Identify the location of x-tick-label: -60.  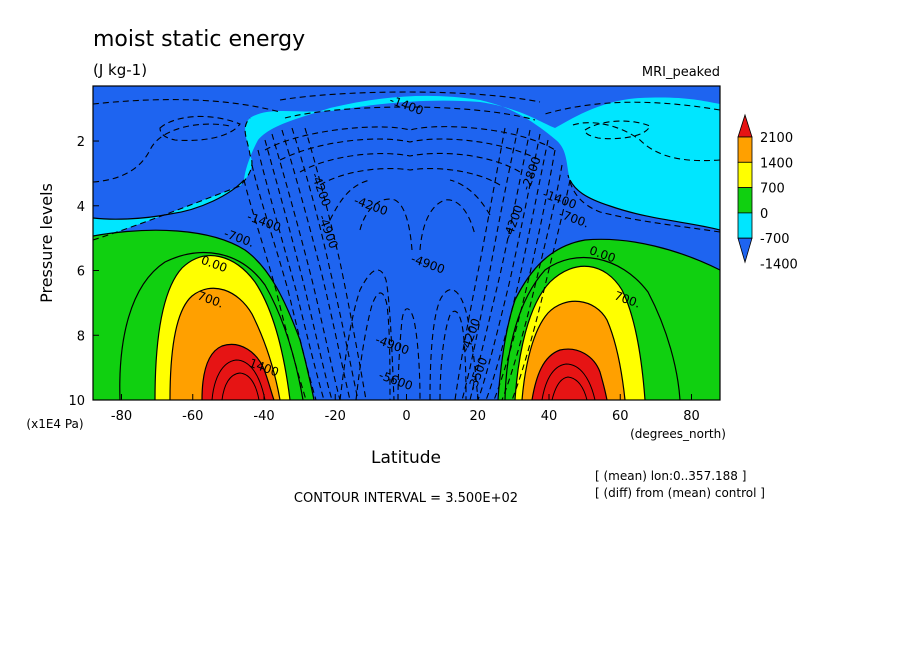
(192, 416).